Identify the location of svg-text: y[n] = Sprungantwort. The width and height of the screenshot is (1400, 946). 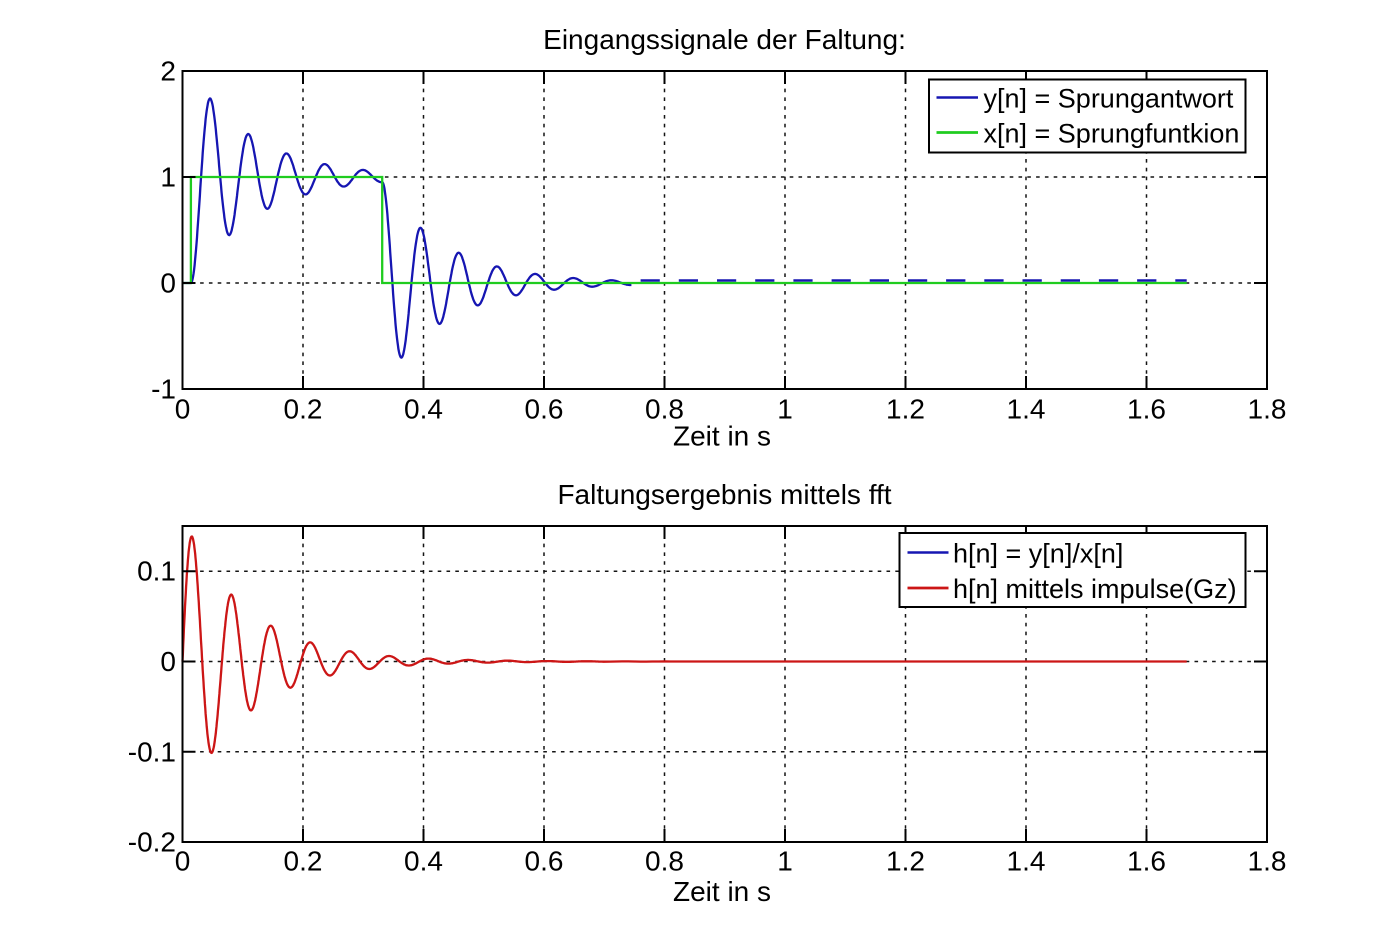
(1109, 99).